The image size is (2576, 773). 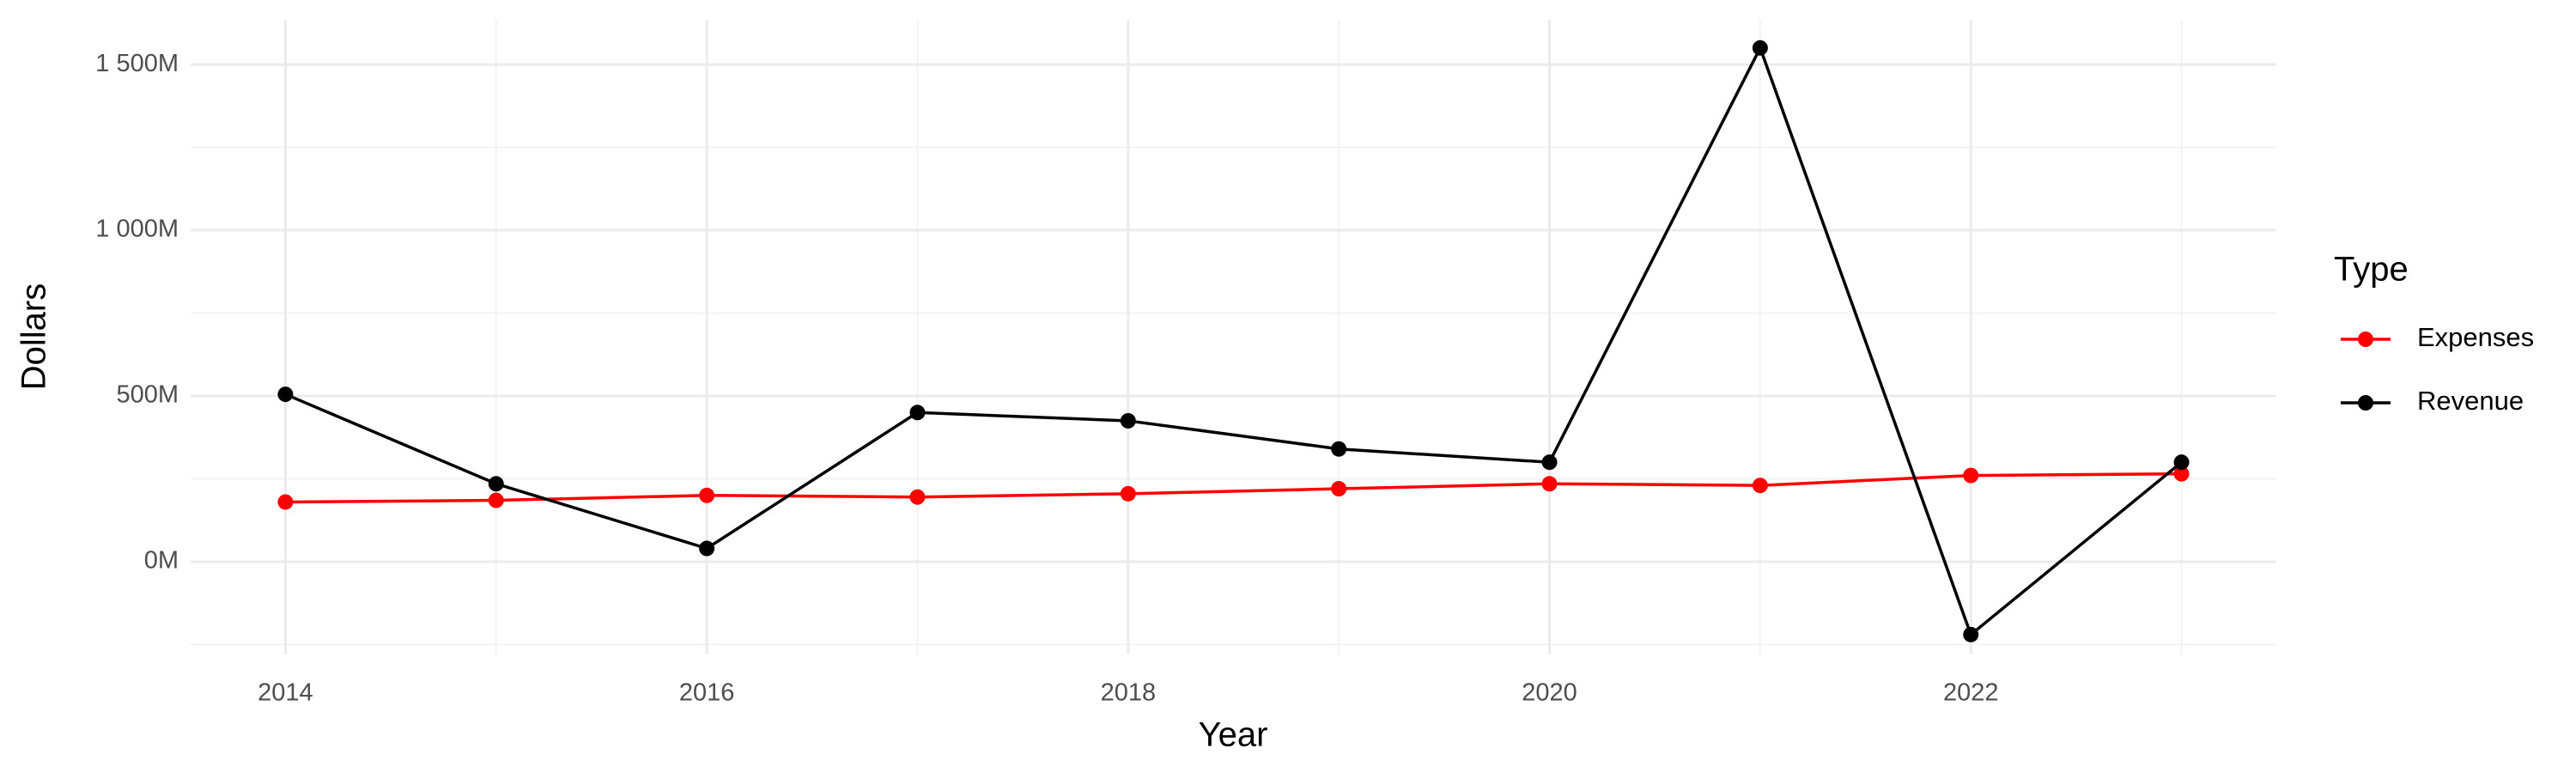 What do you see at coordinates (34, 336) in the screenshot?
I see `y-axis-label: Dollars` at bounding box center [34, 336].